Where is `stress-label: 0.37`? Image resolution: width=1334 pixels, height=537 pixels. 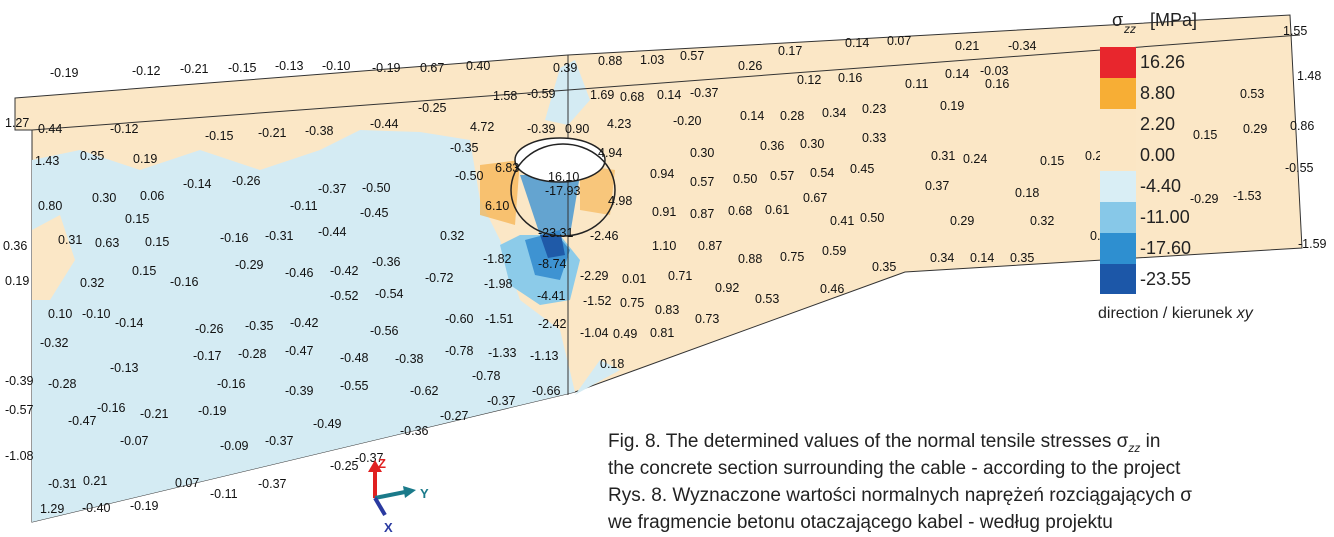 stress-label: 0.37 is located at coordinates (937, 186).